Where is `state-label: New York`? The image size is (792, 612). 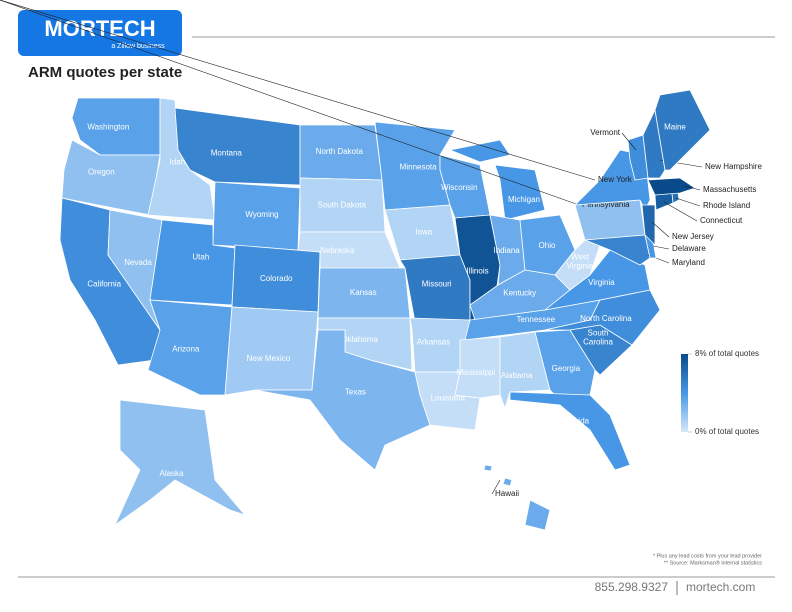 state-label: New York is located at coordinates (615, 179).